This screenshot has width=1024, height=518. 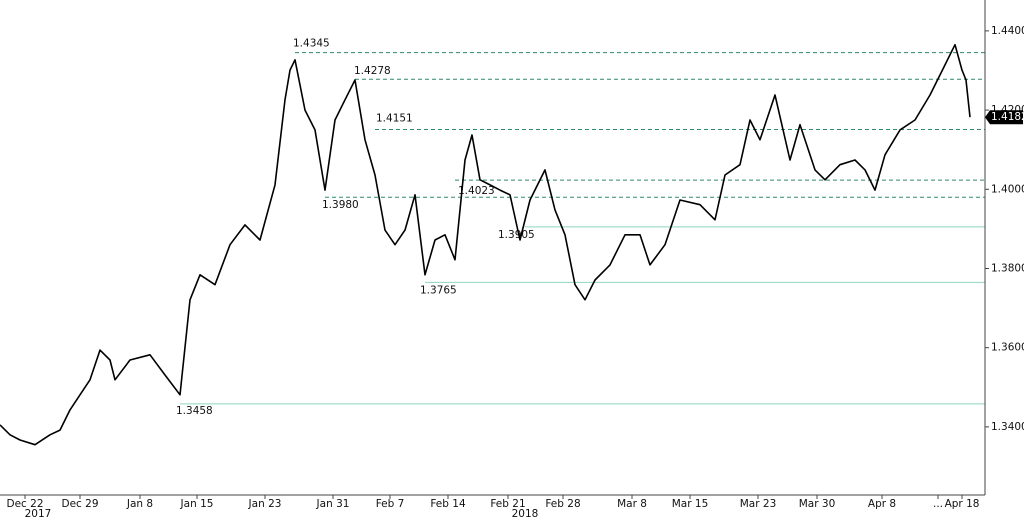 I want to click on x-tick-label: Apr 8, so click(x=882, y=504).